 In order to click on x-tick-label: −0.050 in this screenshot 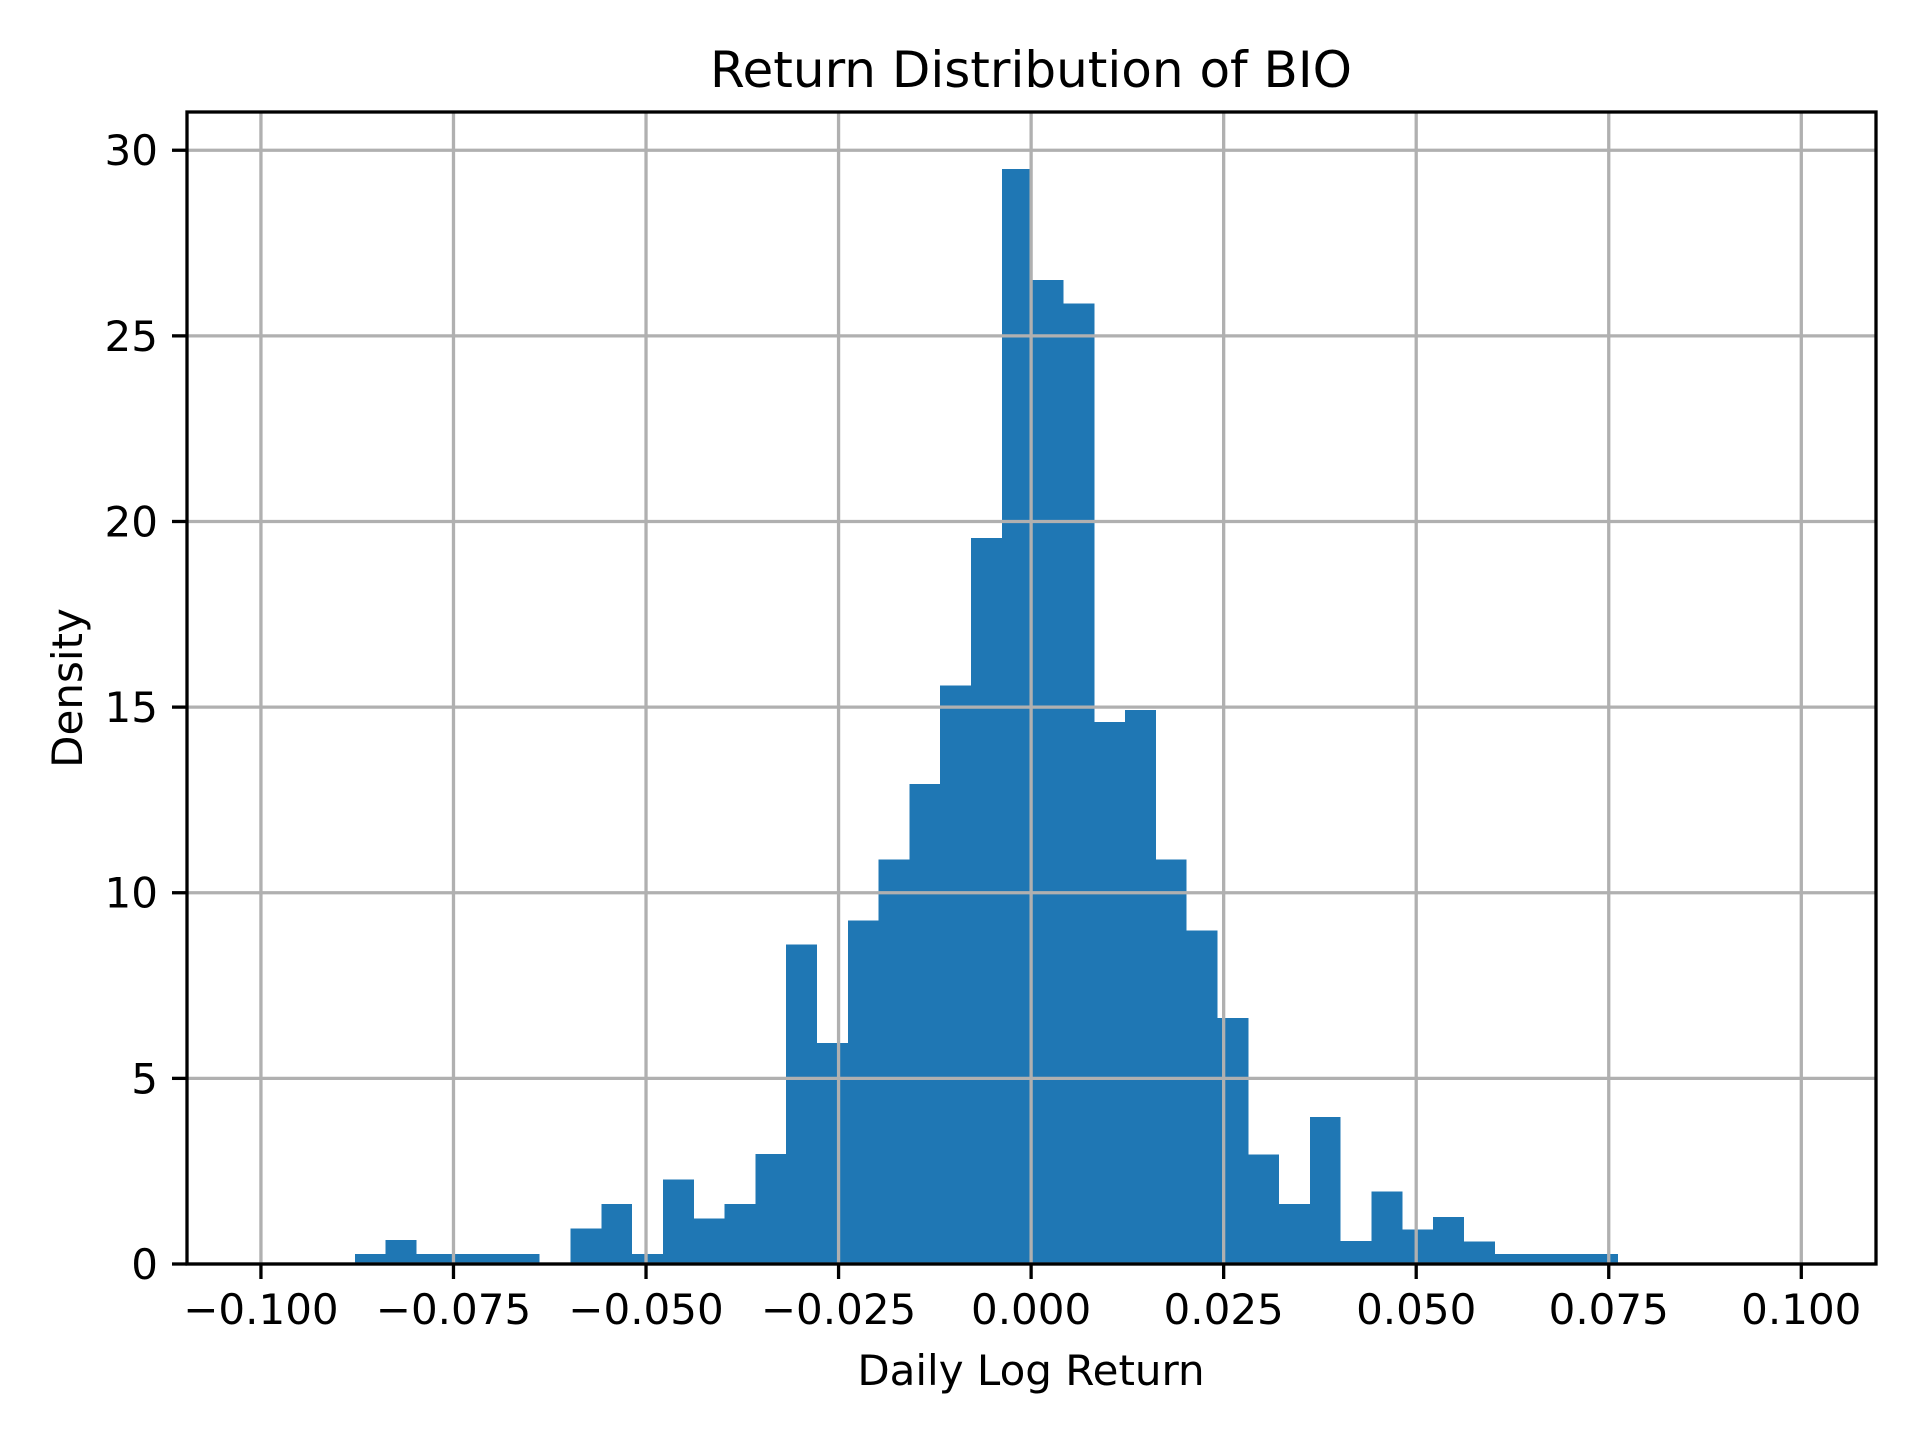, I will do `click(645, 1309)`.